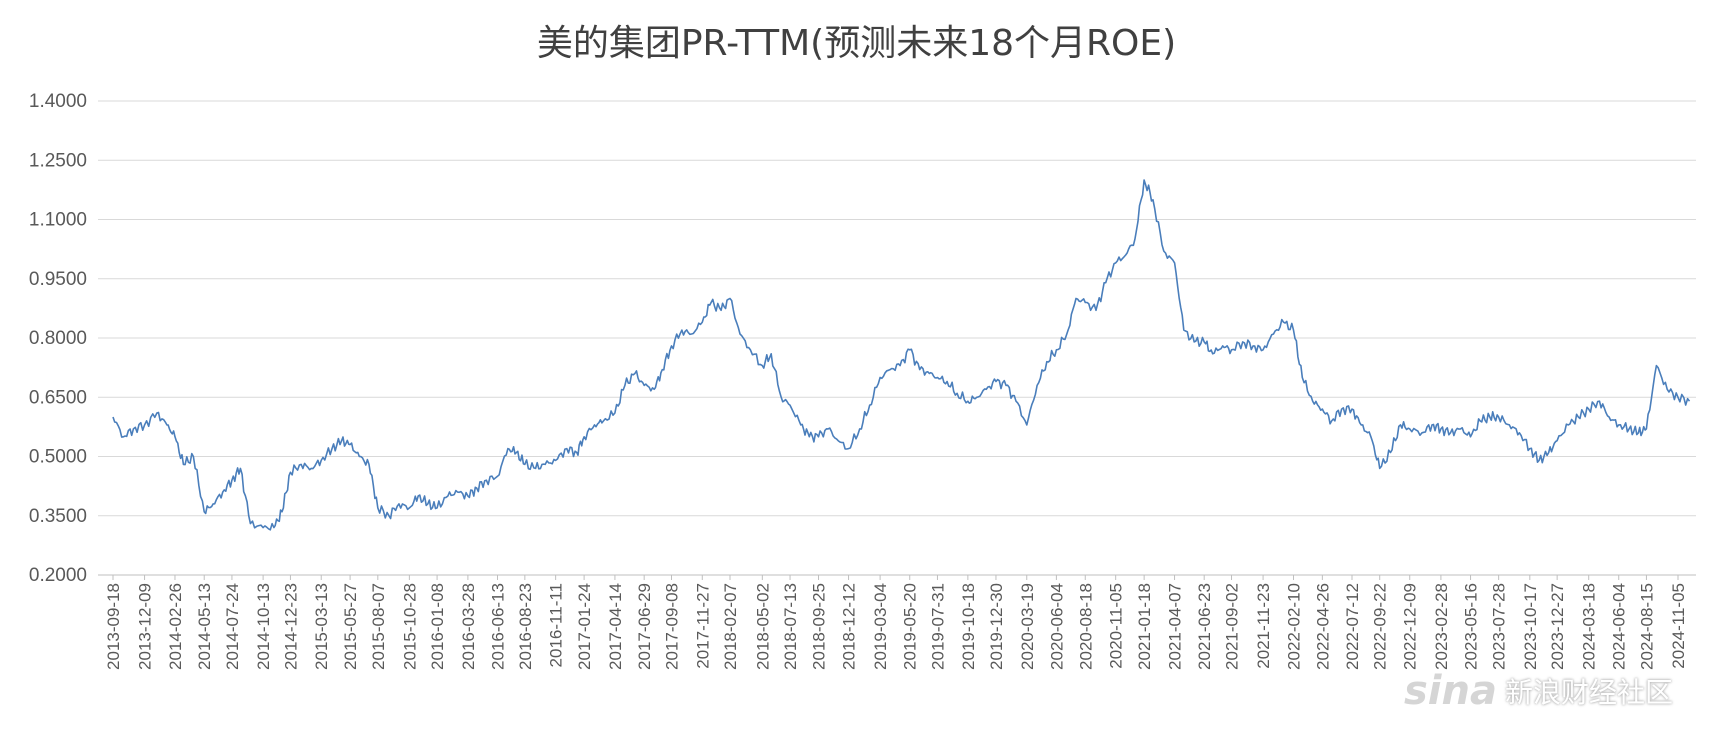 Image resolution: width=1713 pixels, height=732 pixels. Describe the element at coordinates (498, 626) in the screenshot. I see `x-tick-label: 2016-06-13` at that location.